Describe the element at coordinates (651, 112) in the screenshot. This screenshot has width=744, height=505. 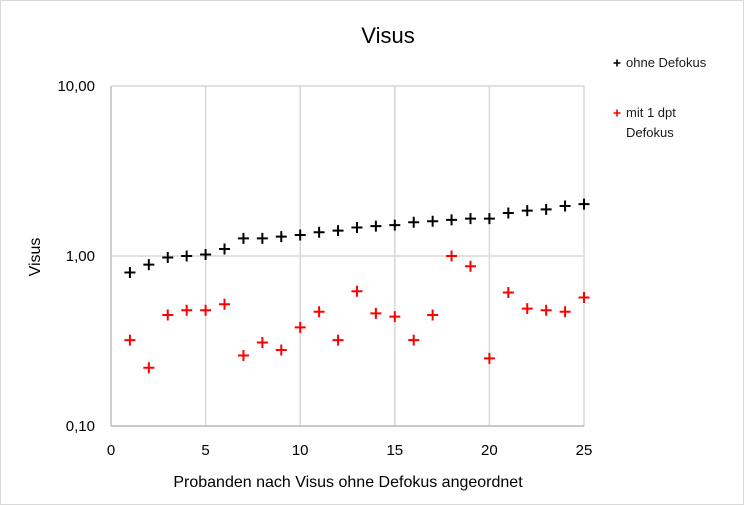
I see `legend-label: mit 1 dpt` at that location.